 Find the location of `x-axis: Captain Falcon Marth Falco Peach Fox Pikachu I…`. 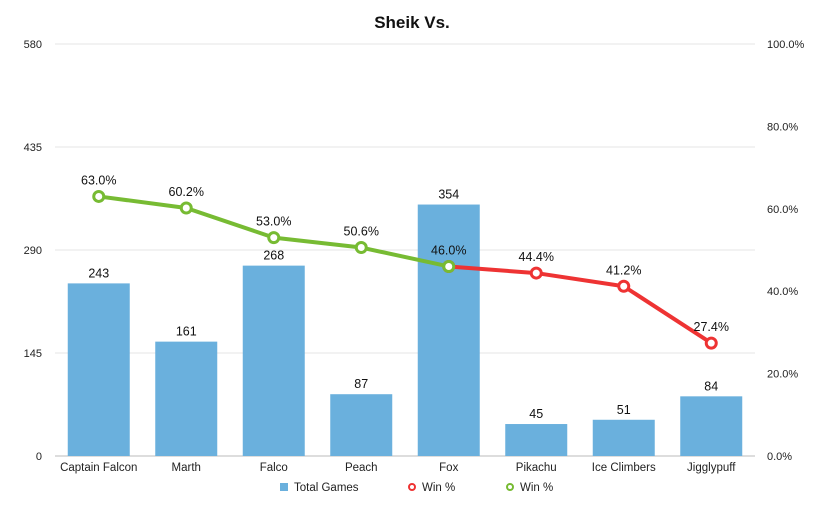

x-axis: Captain Falcon Marth Falco Peach Fox Pikachu I… is located at coordinates (398, 468).